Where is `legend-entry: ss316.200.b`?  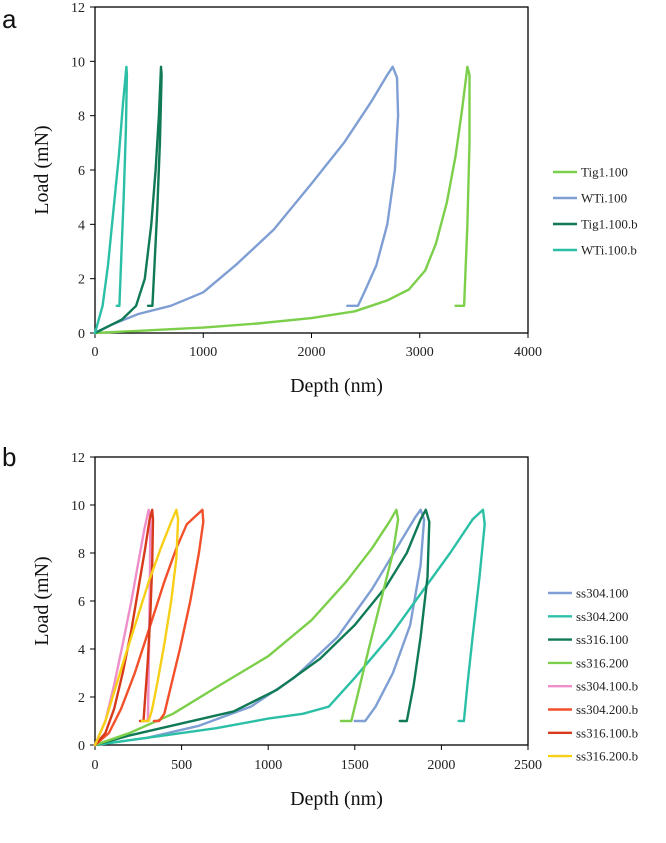 legend-entry: ss316.200.b is located at coordinates (607, 756).